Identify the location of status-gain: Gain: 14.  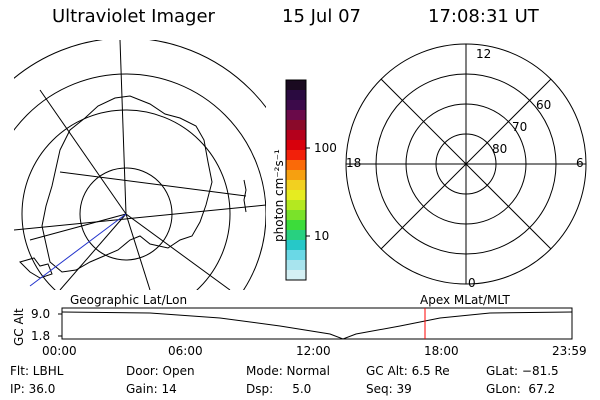
(151, 389).